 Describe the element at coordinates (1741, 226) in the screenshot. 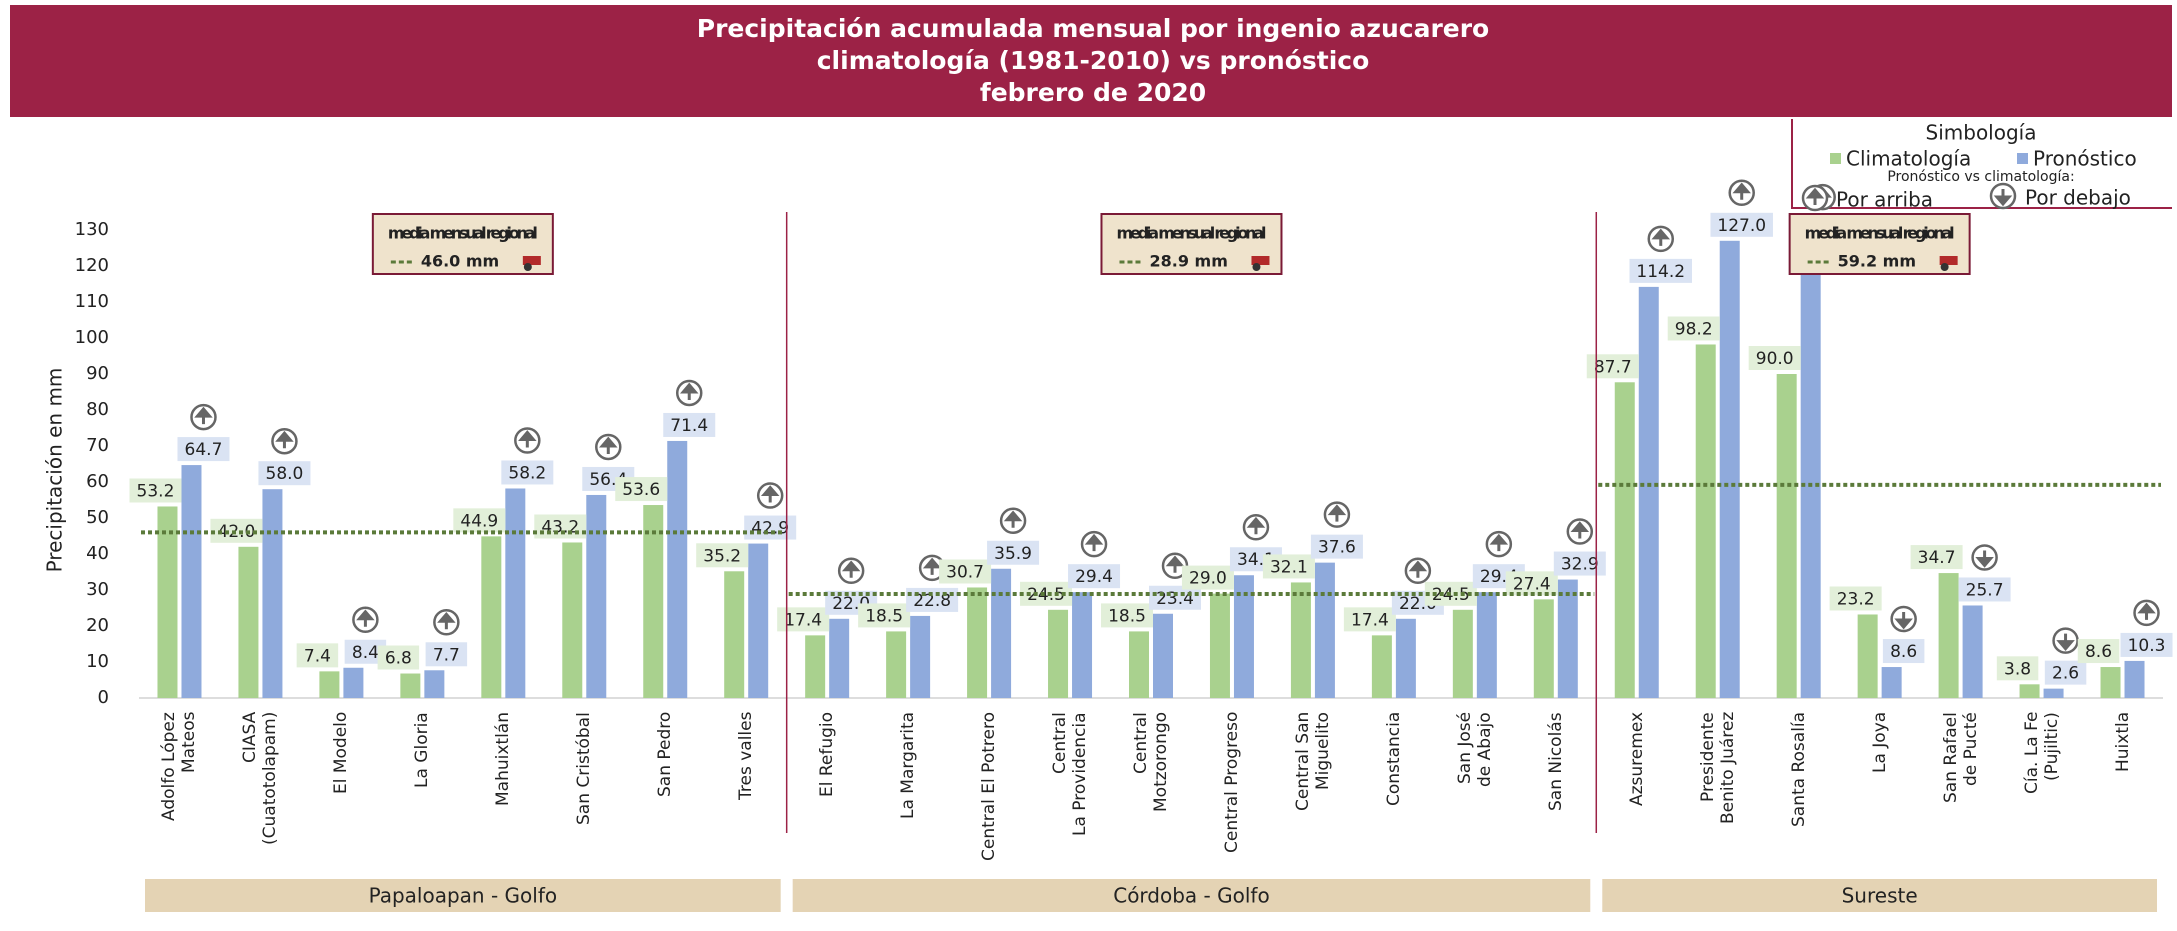

I see `value-label: 127.0` at that location.